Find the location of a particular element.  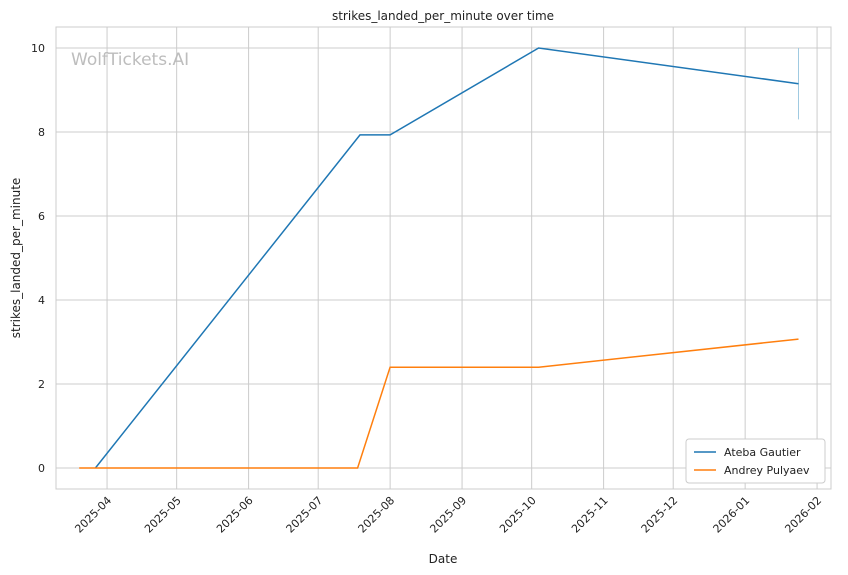

x-tick-label: 2026-02 is located at coordinates (804, 515).